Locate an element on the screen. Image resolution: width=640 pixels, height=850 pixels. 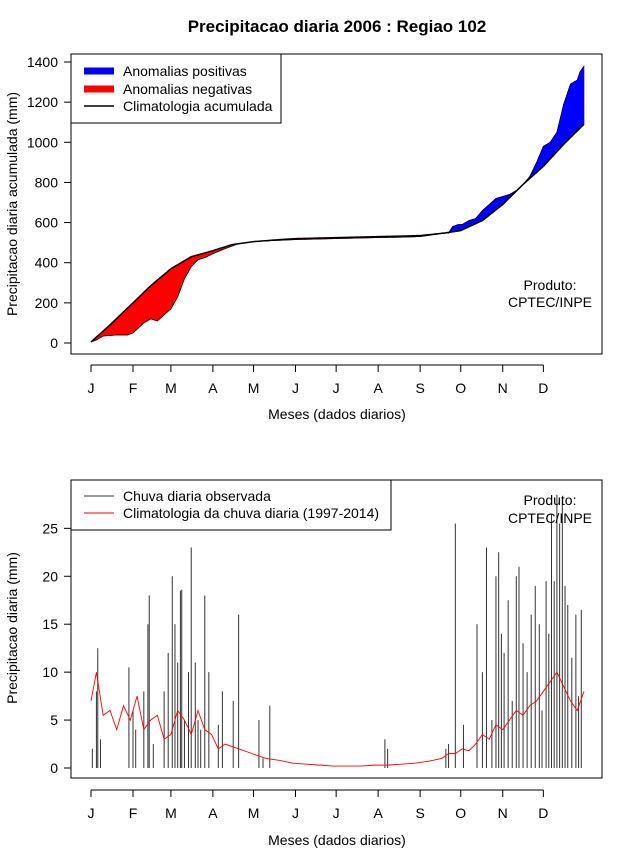
top-y-tick-label: 1000 is located at coordinates (42, 142).